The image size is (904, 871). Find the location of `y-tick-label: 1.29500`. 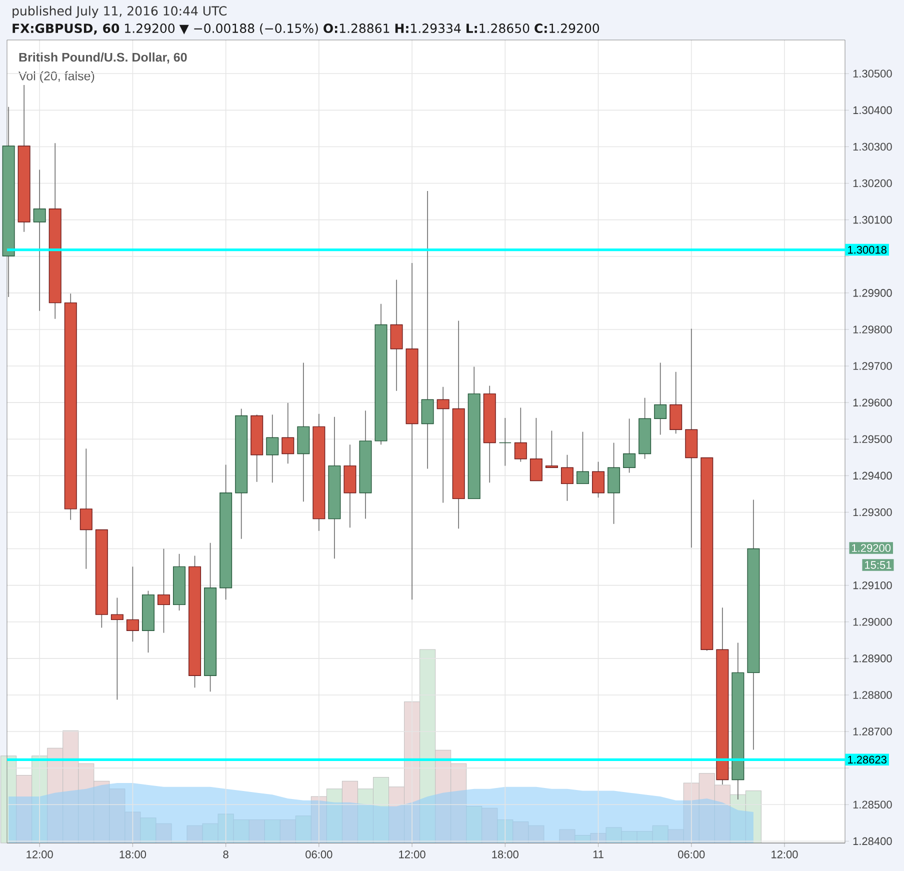

y-tick-label: 1.29500 is located at coordinates (872, 439).